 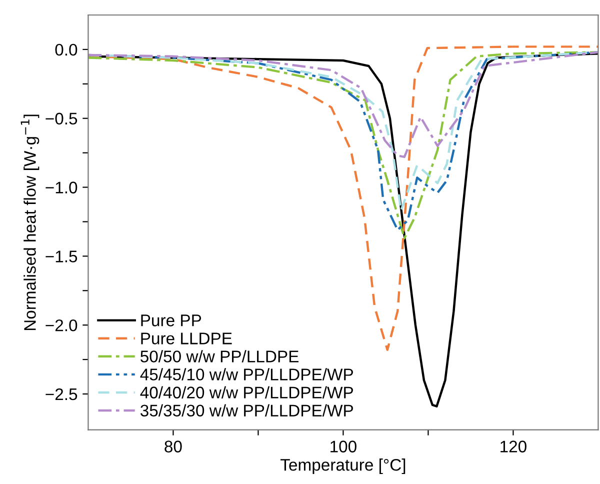 I want to click on x-tick-label: 80, so click(x=173, y=446).